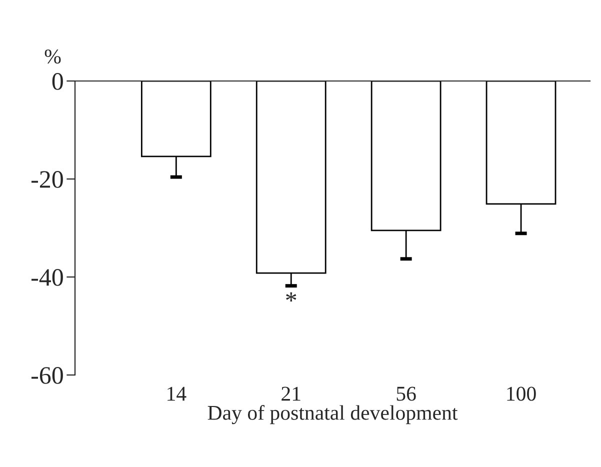 This screenshot has height=467, width=601. Describe the element at coordinates (406, 393) in the screenshot. I see `x-tick-label: 56` at that location.